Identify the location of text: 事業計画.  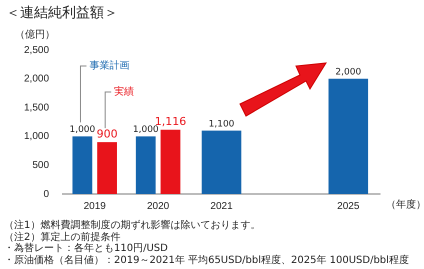
(109, 66).